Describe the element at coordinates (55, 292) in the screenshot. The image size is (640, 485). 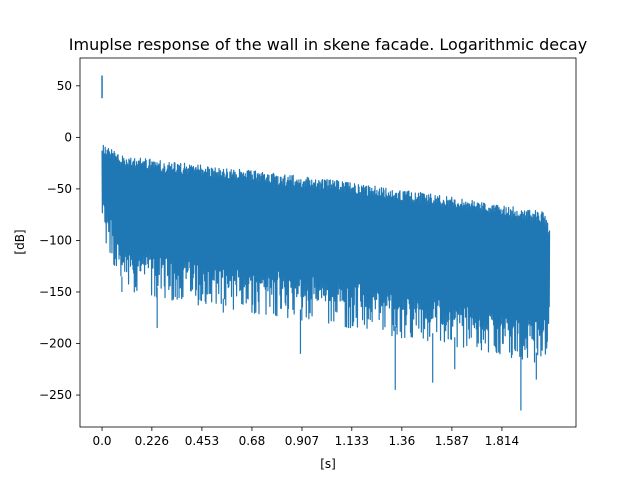
I see `y-tick-label: −150` at that location.